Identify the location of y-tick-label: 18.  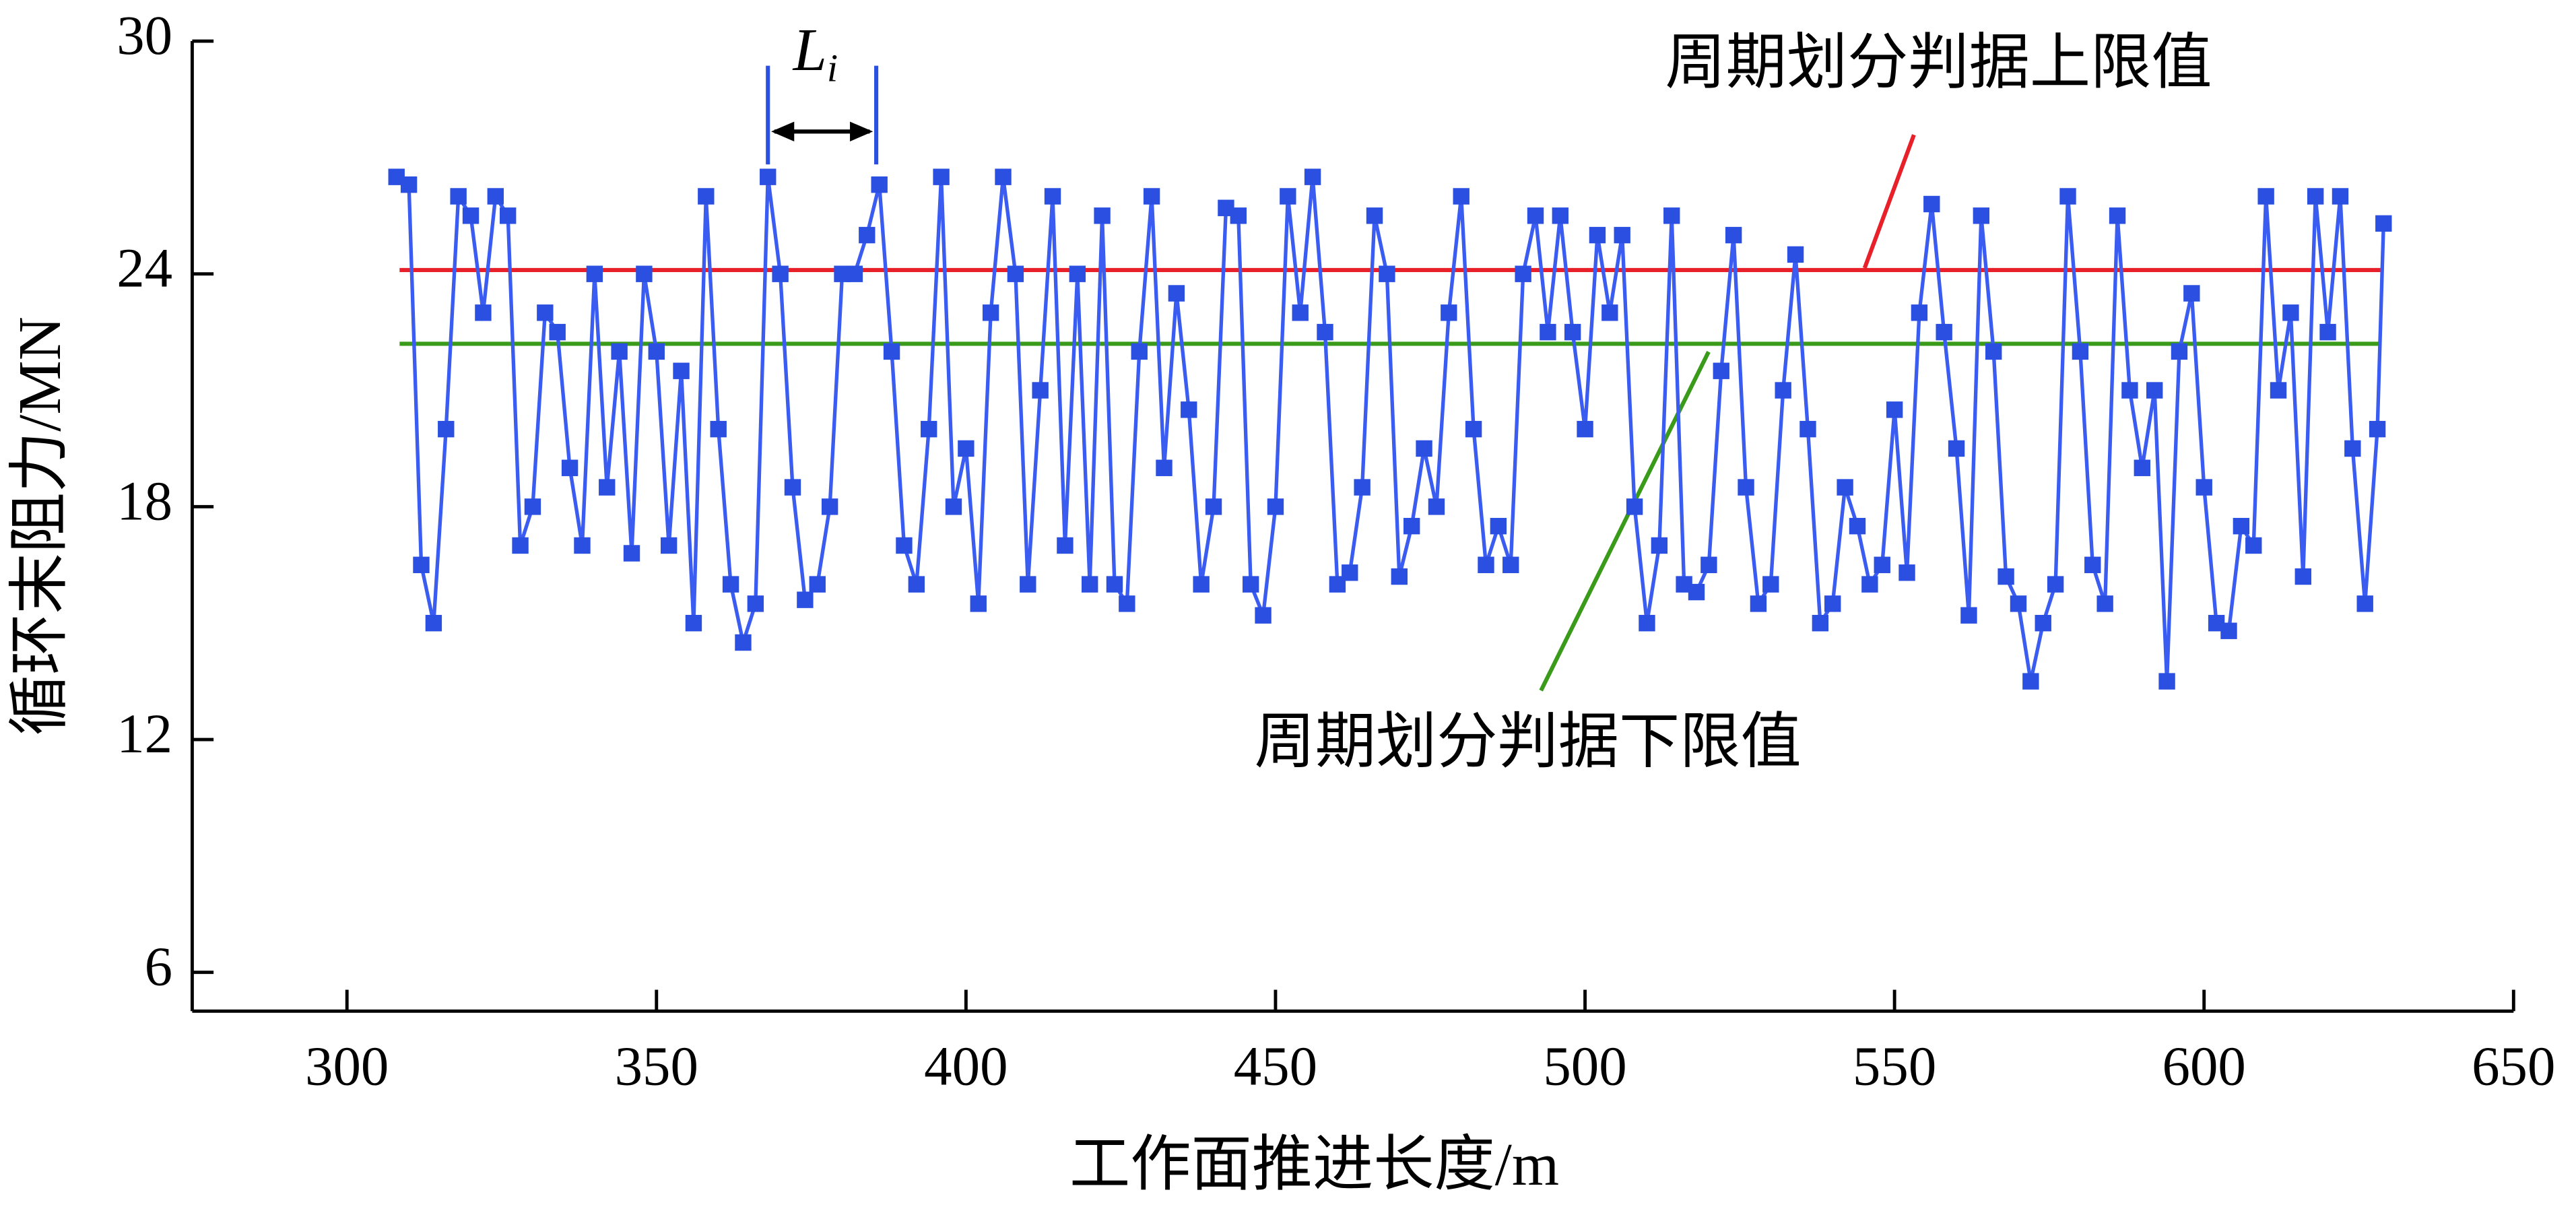
(144, 500).